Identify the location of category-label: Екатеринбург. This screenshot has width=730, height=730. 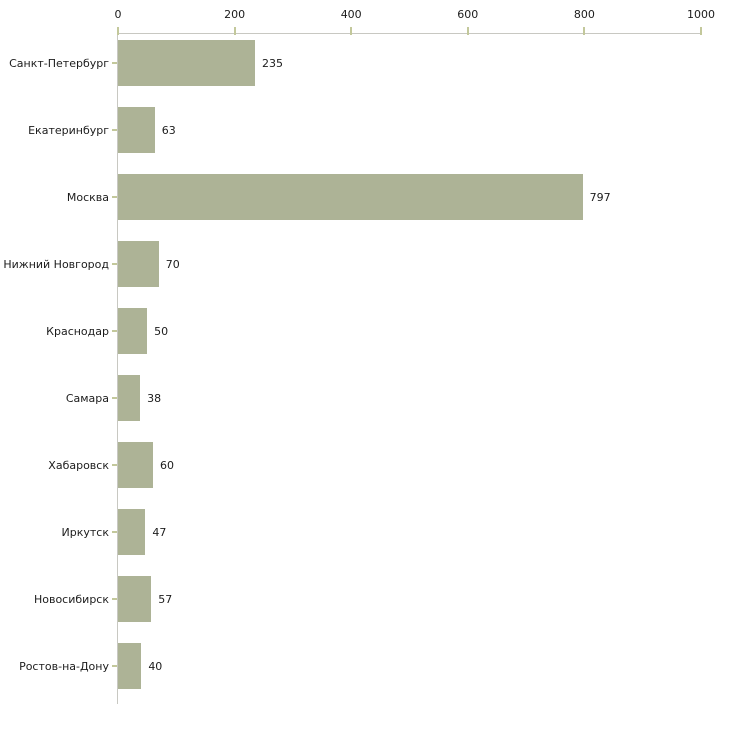
(68, 130).